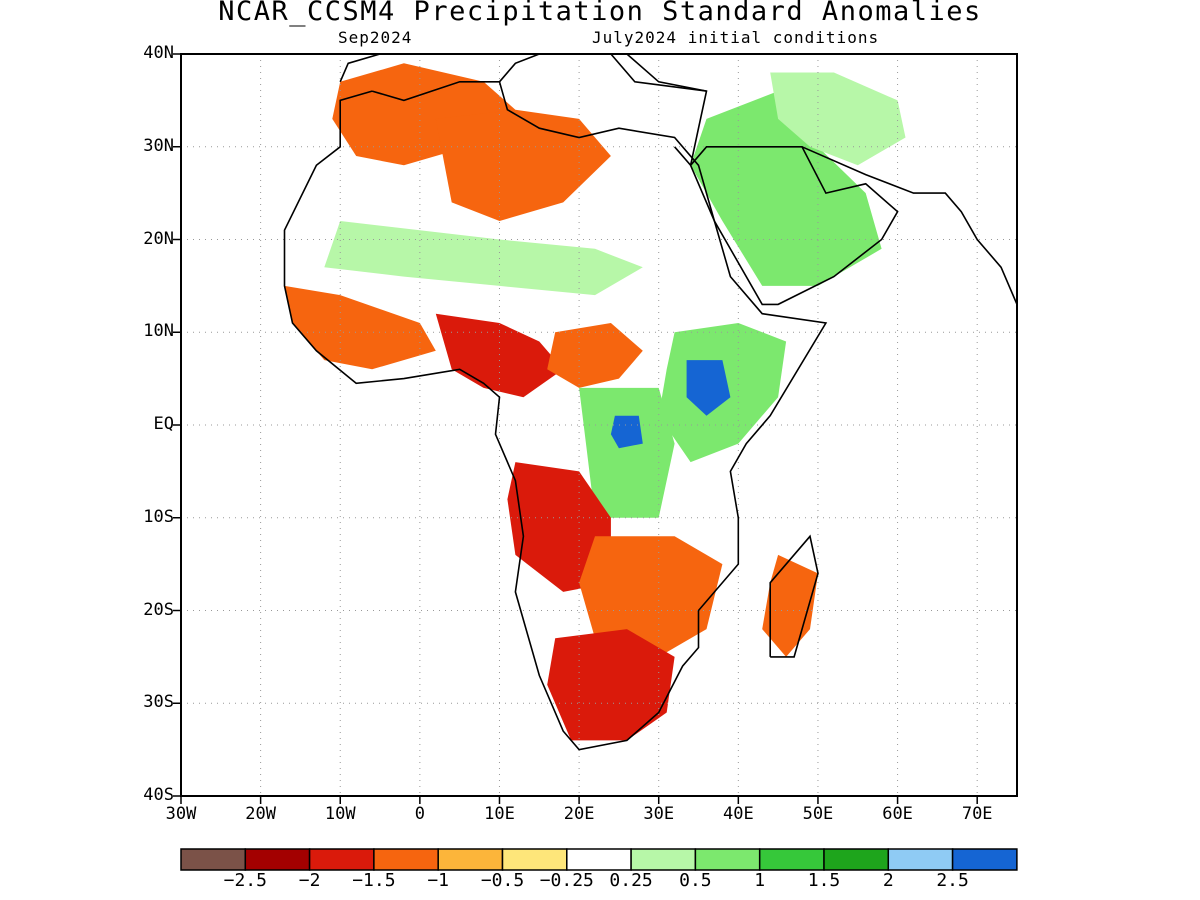 The height and width of the screenshot is (900, 1200). Describe the element at coordinates (977, 814) in the screenshot. I see `x-tick-label: 70E` at that location.